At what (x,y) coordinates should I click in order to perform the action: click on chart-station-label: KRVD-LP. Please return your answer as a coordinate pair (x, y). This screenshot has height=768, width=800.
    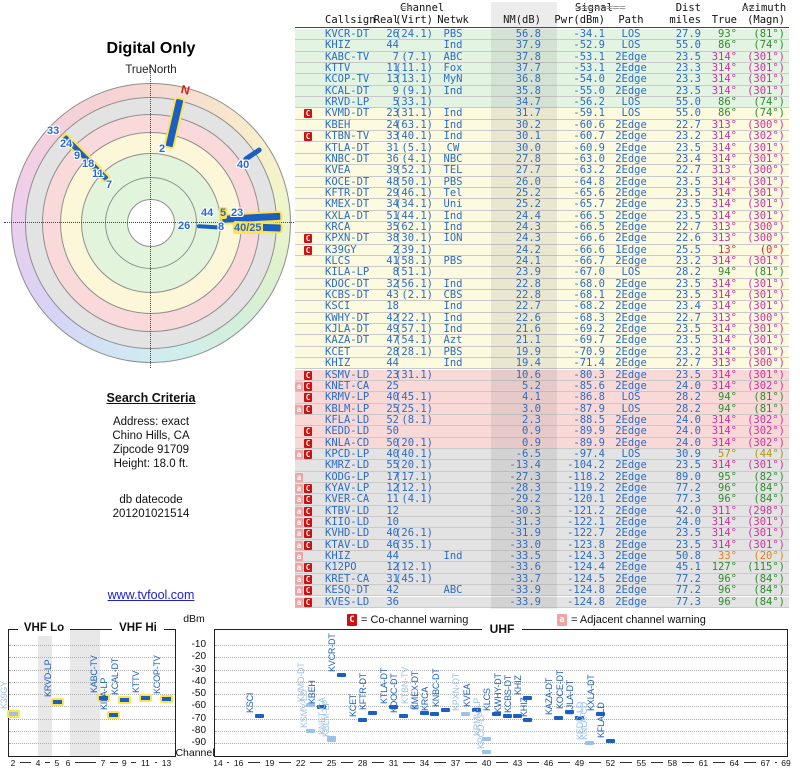
    Looking at the image, I should click on (47, 678).